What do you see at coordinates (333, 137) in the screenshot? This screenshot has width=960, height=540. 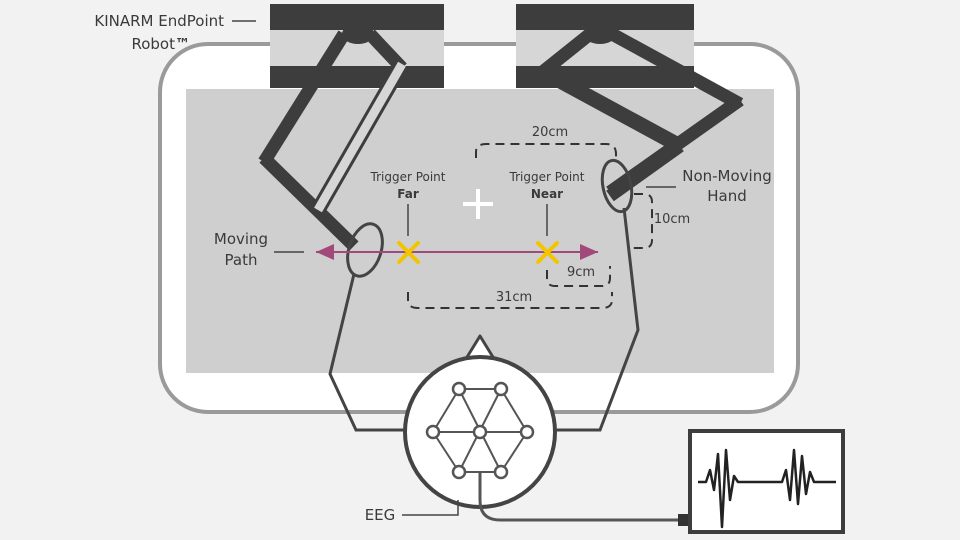 I see `left-robot-arm` at bounding box center [333, 137].